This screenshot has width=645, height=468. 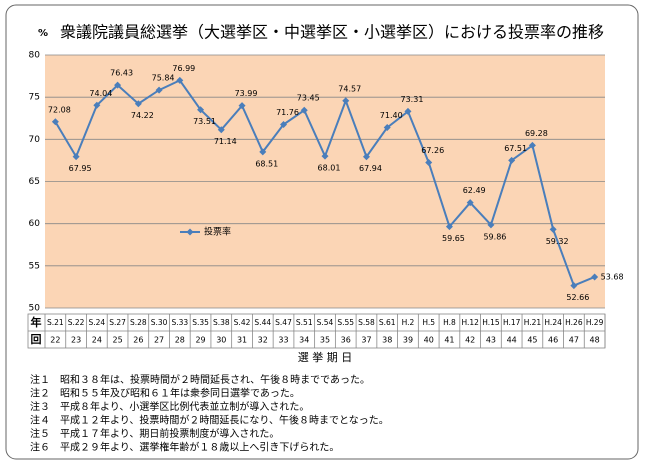 I want to click on x-axis-label: 選 挙 期 日, so click(x=325, y=357).